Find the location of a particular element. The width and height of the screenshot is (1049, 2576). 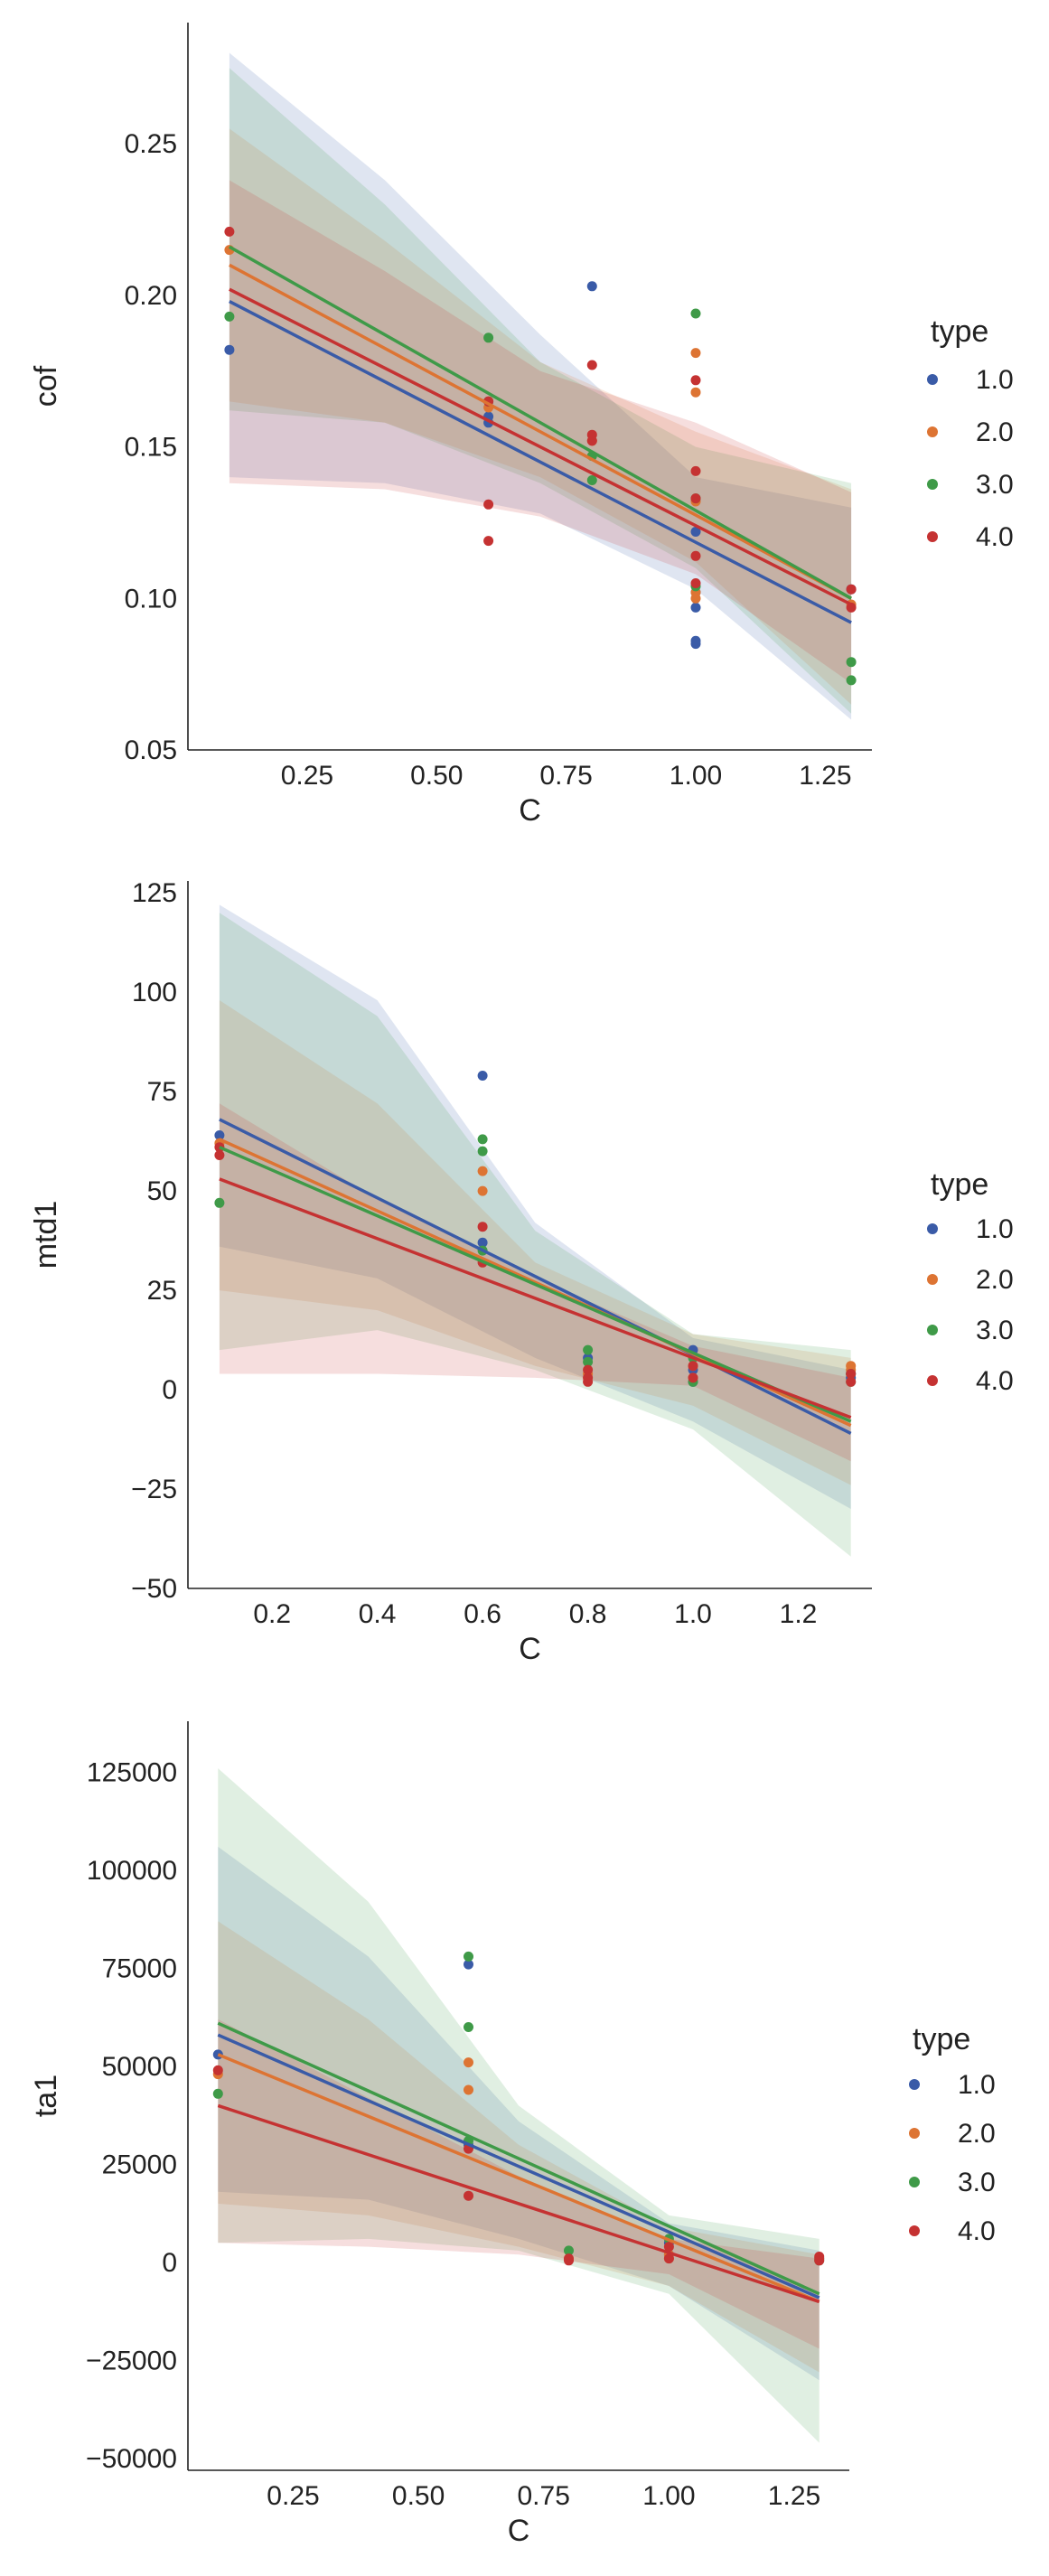

ta1-y-tick-label: 50000 is located at coordinates (139, 2067).